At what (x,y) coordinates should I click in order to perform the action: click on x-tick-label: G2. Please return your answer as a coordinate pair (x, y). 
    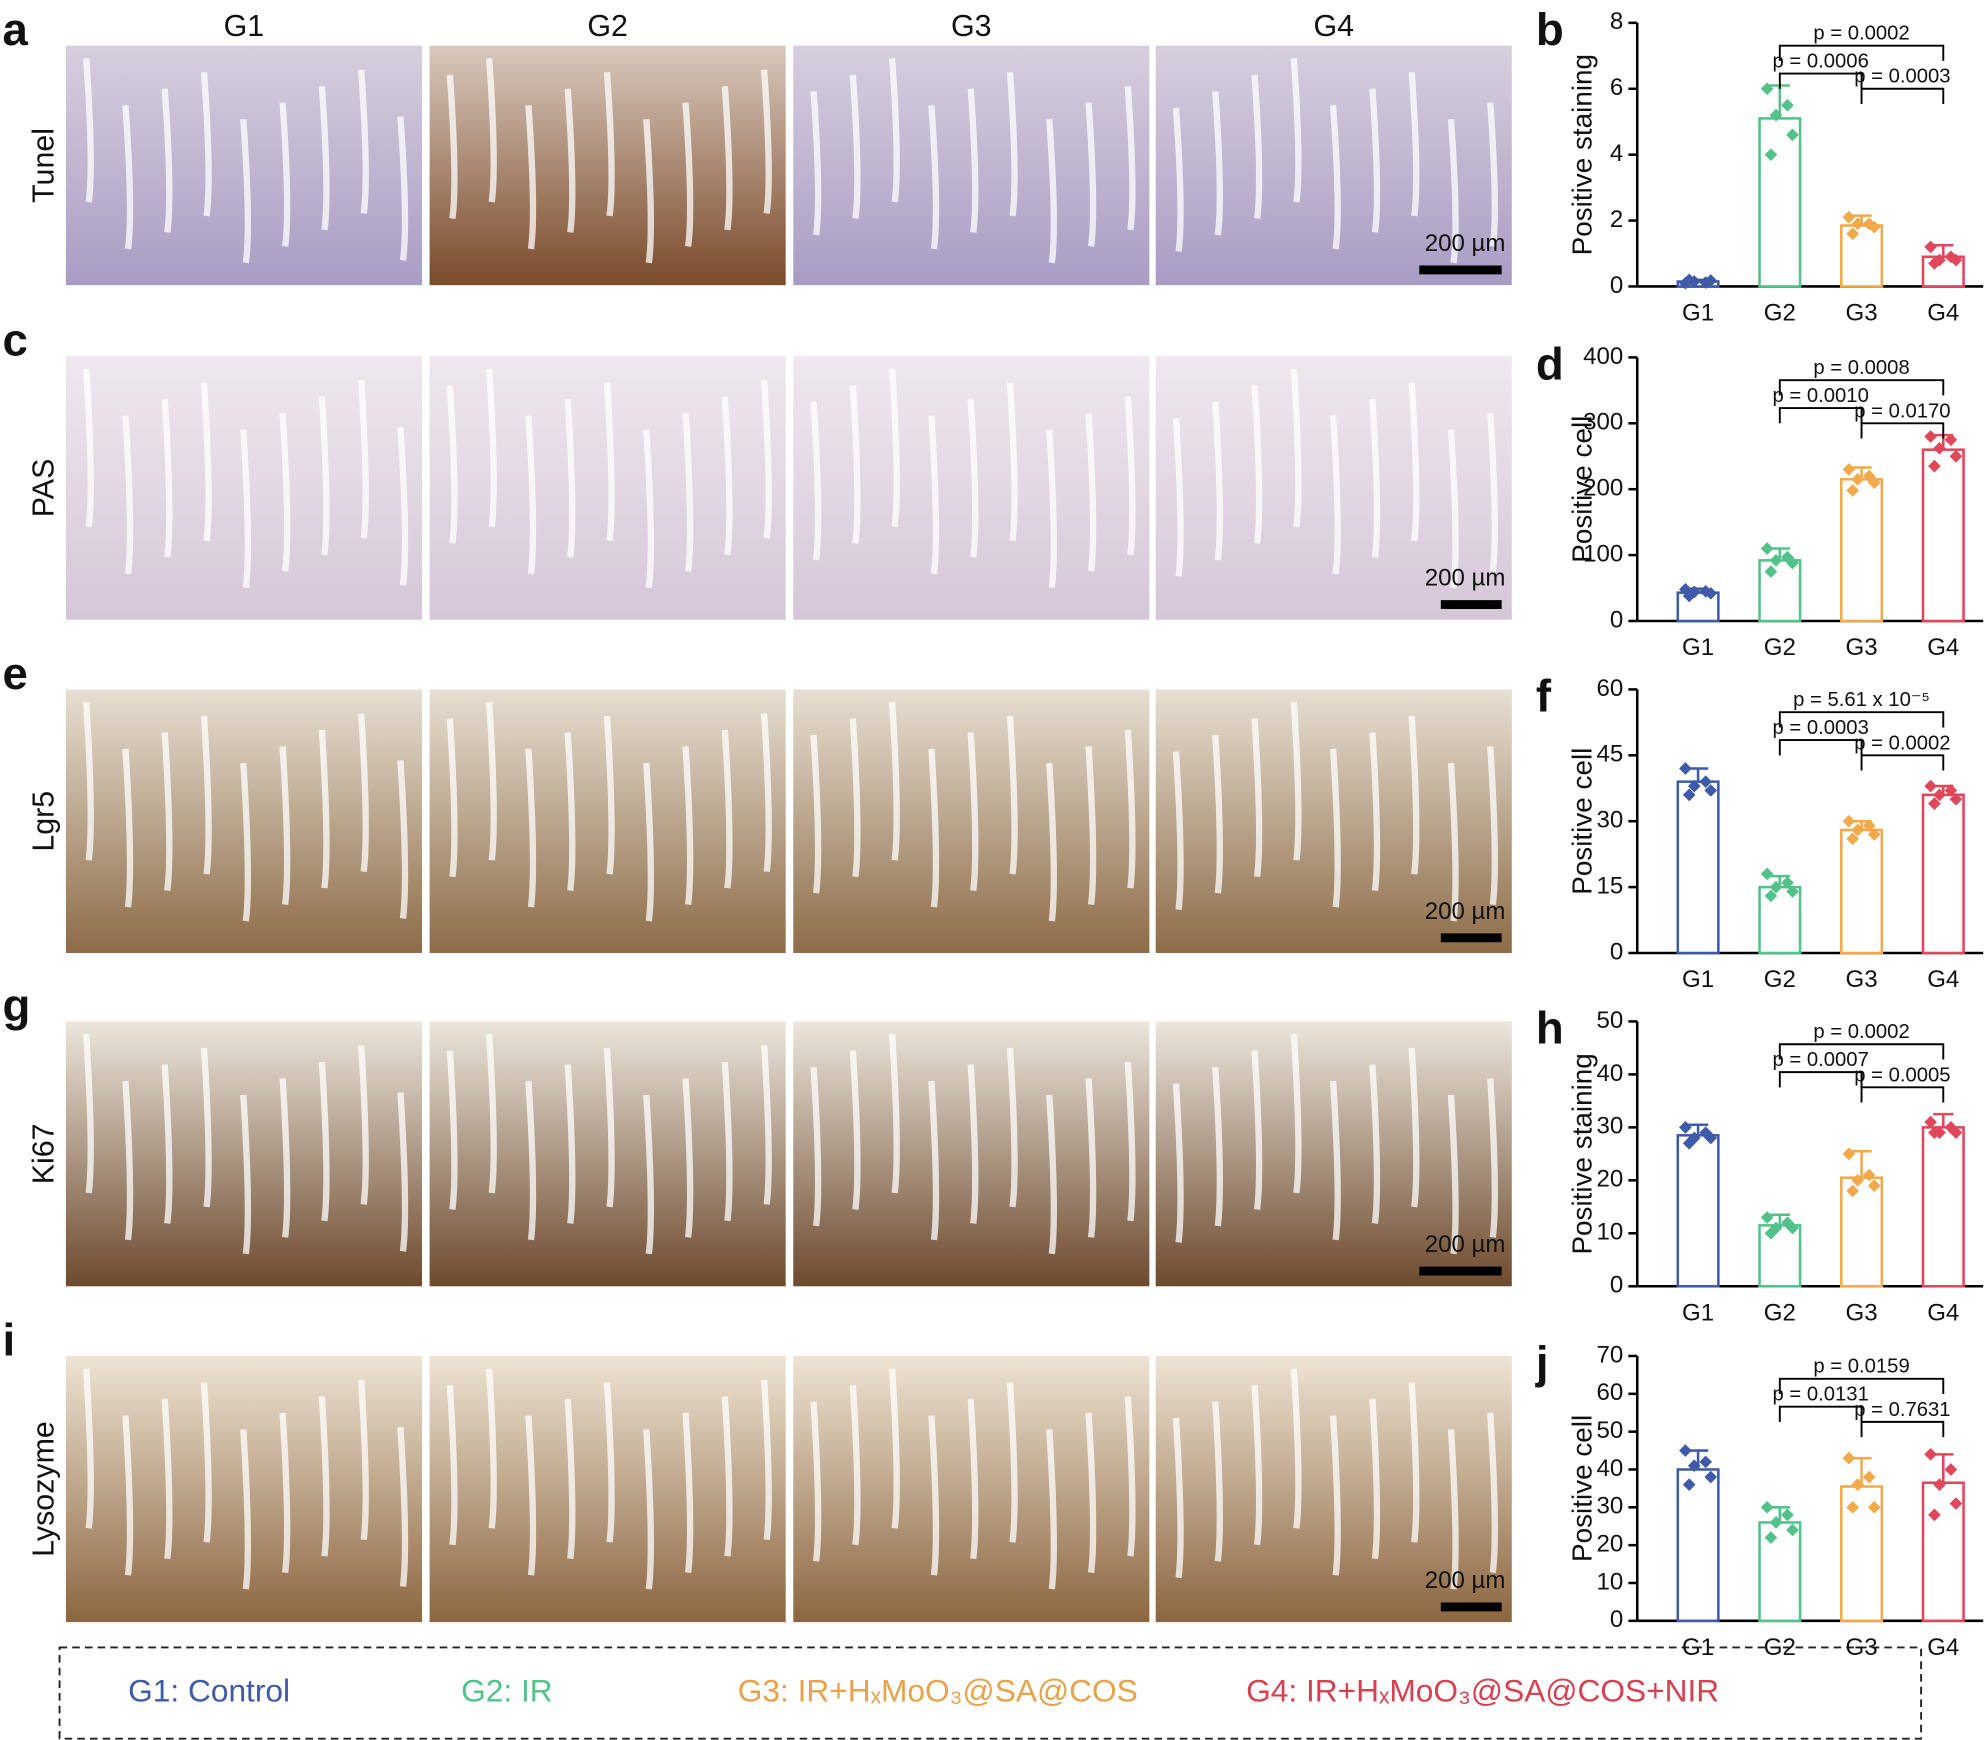
    Looking at the image, I should click on (1780, 313).